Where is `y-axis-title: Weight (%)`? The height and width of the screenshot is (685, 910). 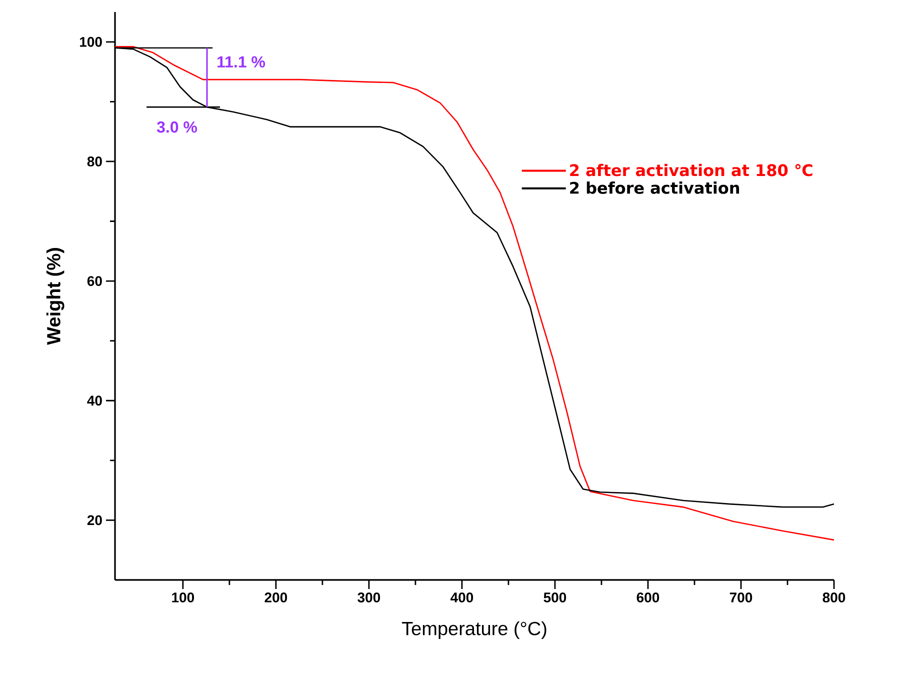 y-axis-title: Weight (%) is located at coordinates (55, 296).